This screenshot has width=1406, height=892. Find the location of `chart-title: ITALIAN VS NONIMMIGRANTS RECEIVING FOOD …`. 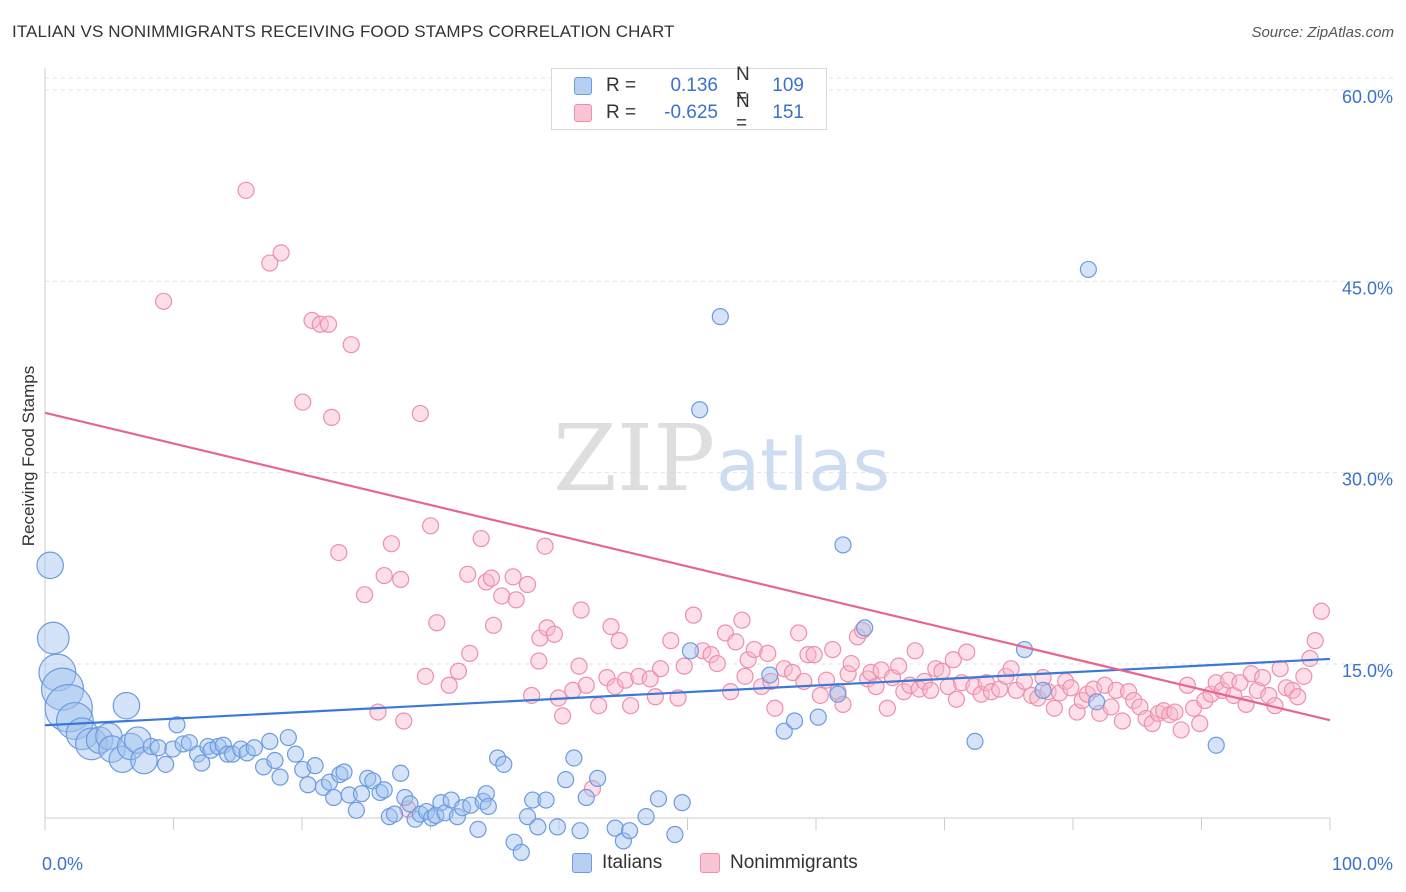

chart-title: ITALIAN VS NONIMMIGRANTS RECEIVING FOOD … is located at coordinates (343, 31).